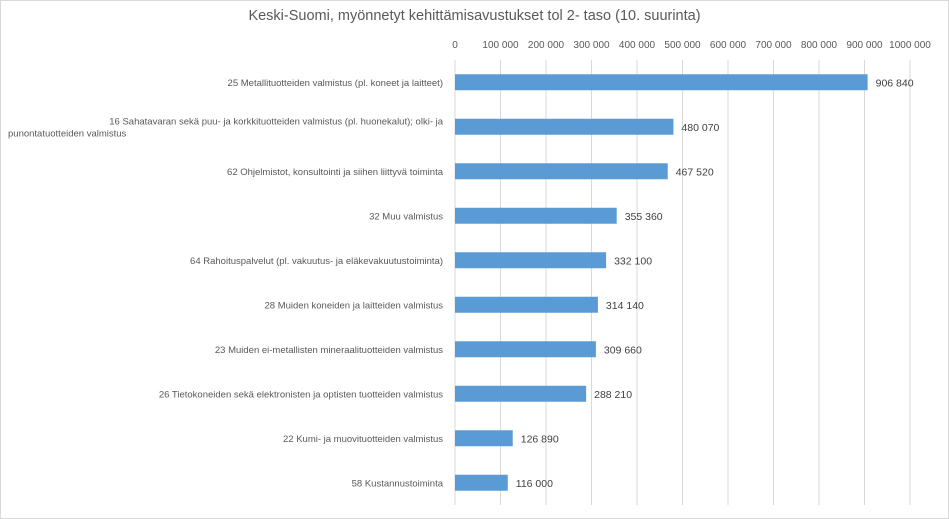  Describe the element at coordinates (540, 439) in the screenshot. I see `data-label: 126 890` at that location.